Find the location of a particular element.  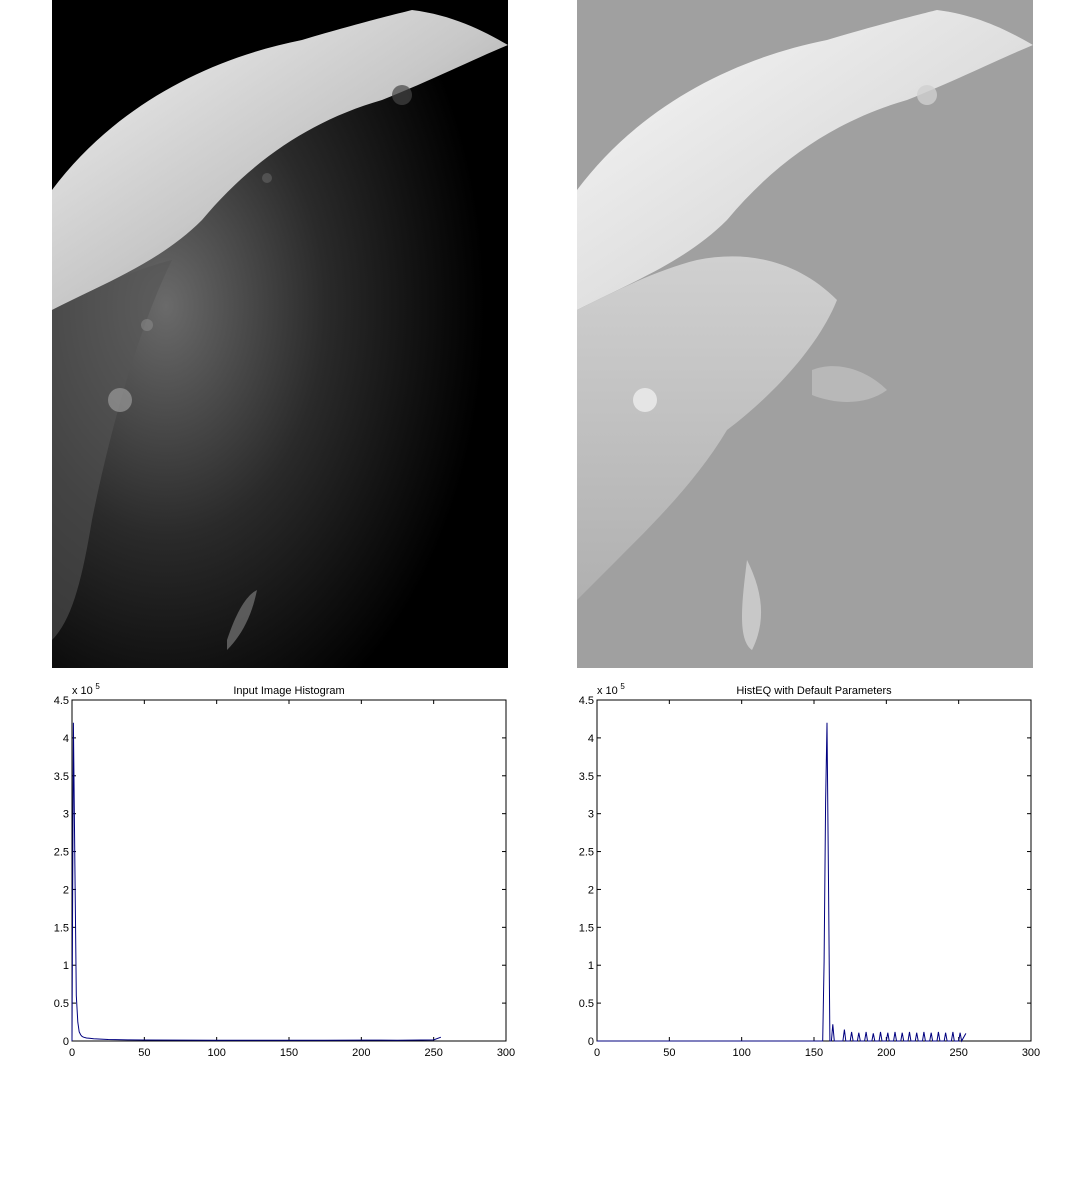

chart-title: HistEQ with Default Parameters is located at coordinates (814, 691).